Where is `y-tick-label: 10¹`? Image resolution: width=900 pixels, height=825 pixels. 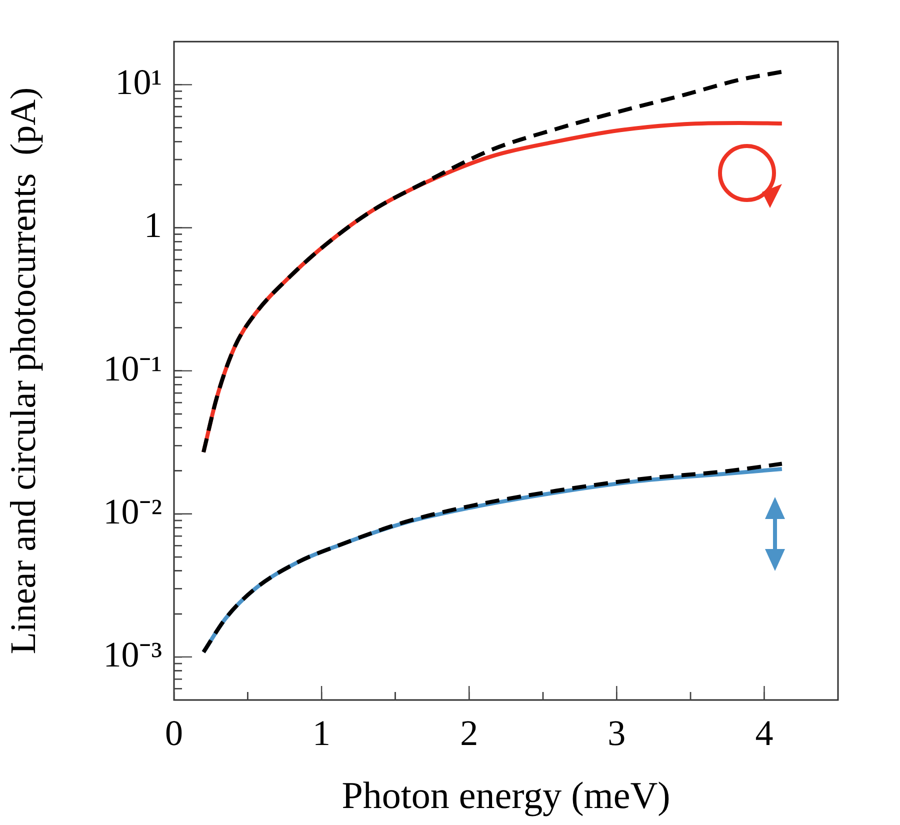 y-tick-label: 10¹ is located at coordinates (138, 82).